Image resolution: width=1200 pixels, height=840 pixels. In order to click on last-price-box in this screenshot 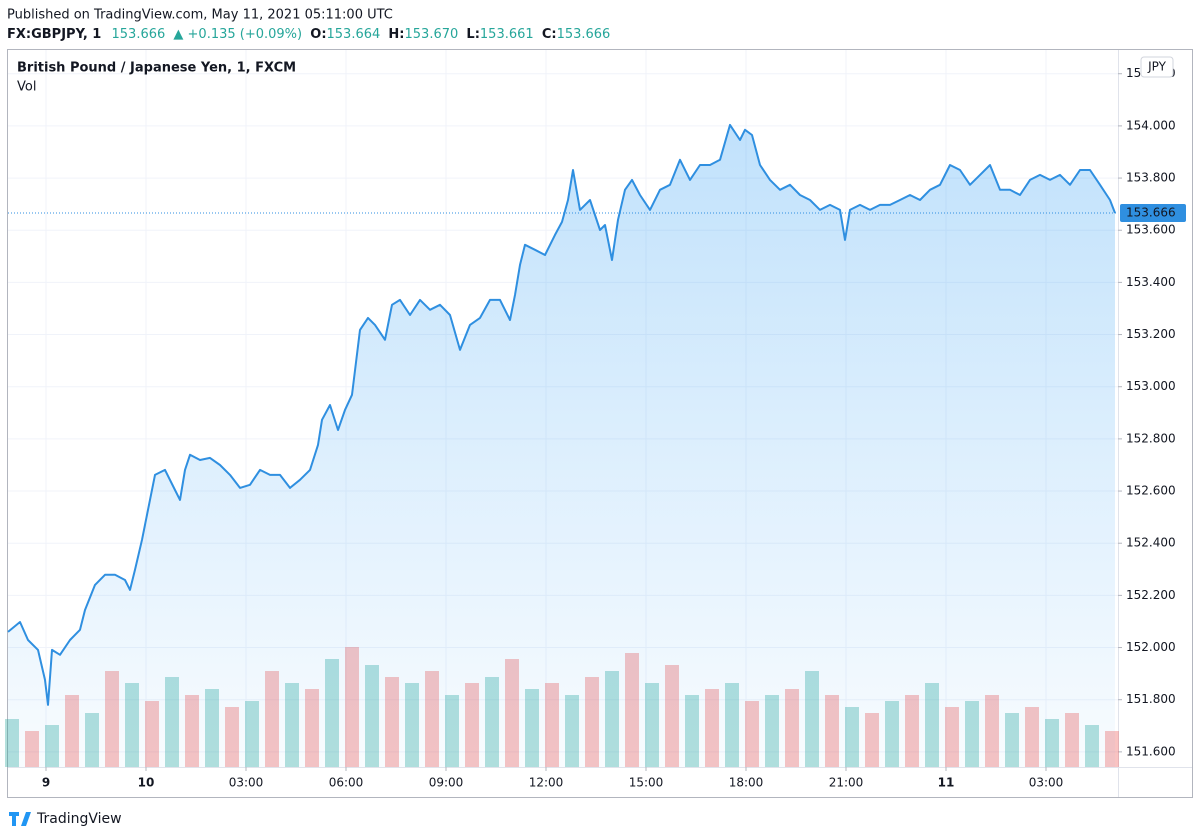, I will do `click(1153, 213)`.